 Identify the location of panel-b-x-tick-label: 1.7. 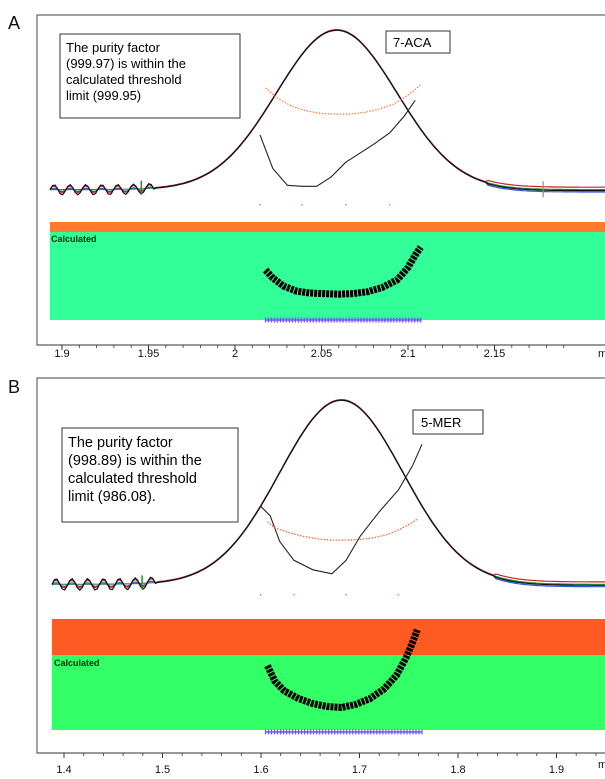
(359, 770).